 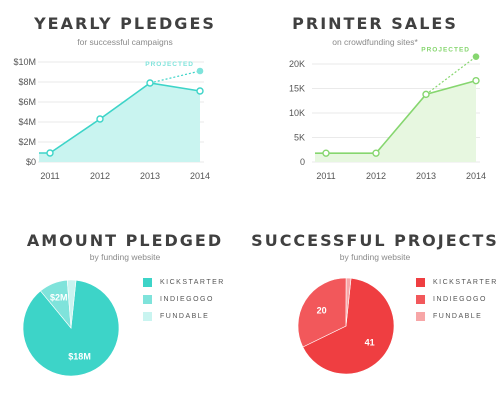 I want to click on printer-sales-chart: 0 5K 10K 15K 20K 2011 2012 2013 2014 PROJECTED, so click(x=387, y=114).